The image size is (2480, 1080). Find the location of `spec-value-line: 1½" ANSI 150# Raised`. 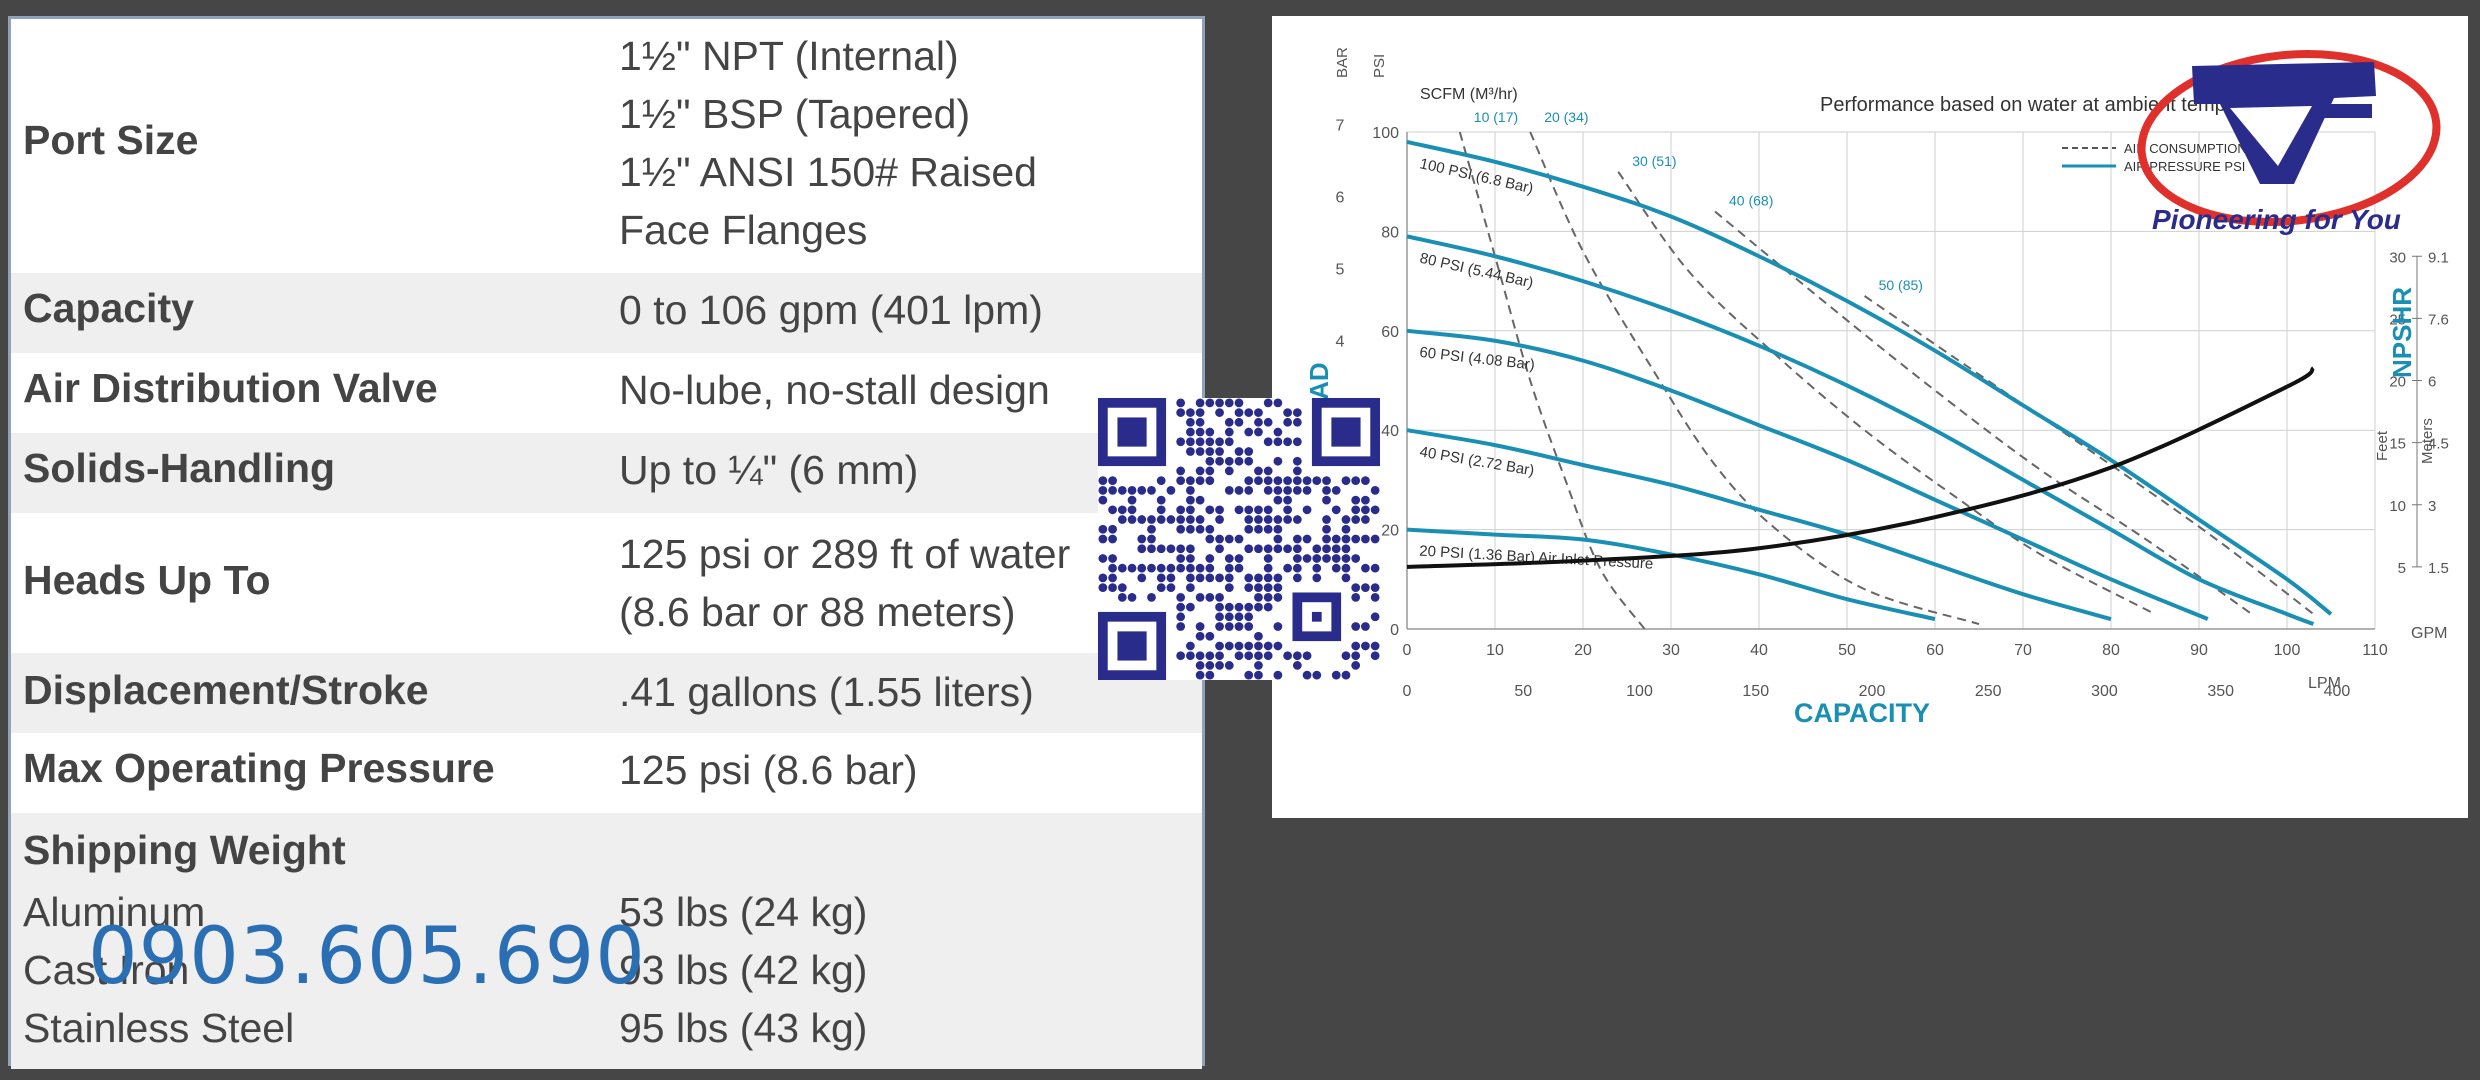

spec-value-line: 1½" ANSI 150# Raised is located at coordinates (828, 172).